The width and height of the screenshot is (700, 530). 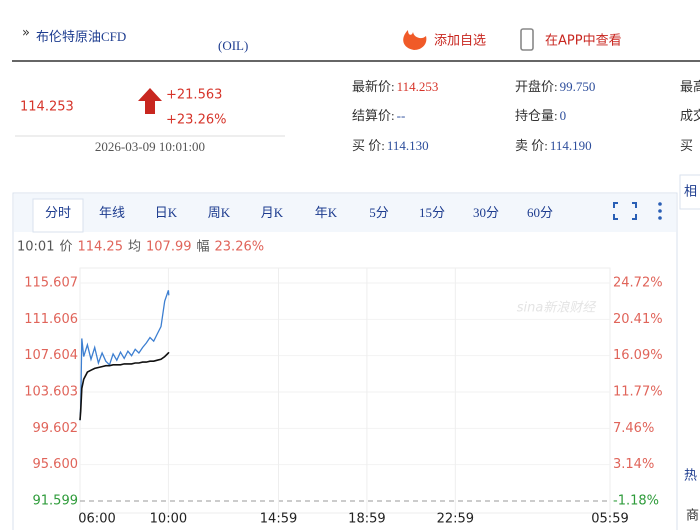 What do you see at coordinates (557, 308) in the screenshot?
I see `watermark: sina新浪财经` at bounding box center [557, 308].